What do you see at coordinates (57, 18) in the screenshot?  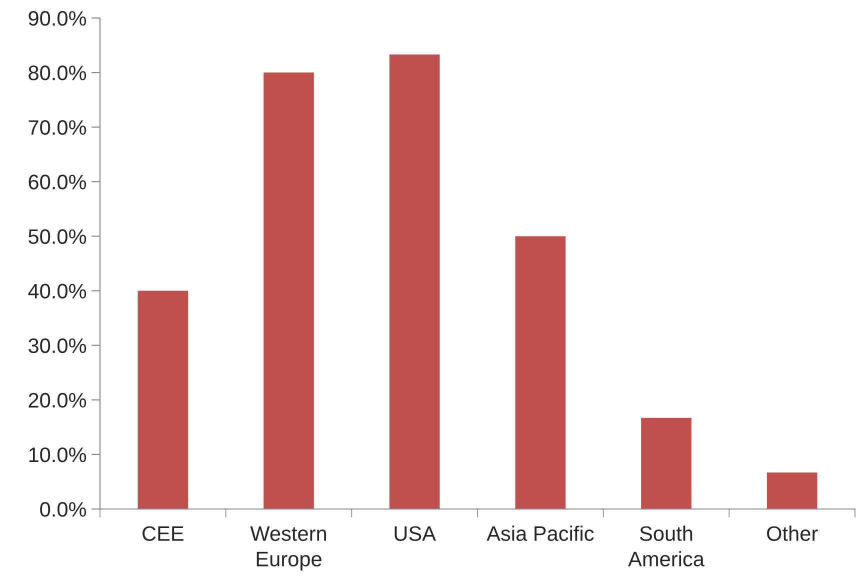 I see `y-tick-label: 90.0%` at bounding box center [57, 18].